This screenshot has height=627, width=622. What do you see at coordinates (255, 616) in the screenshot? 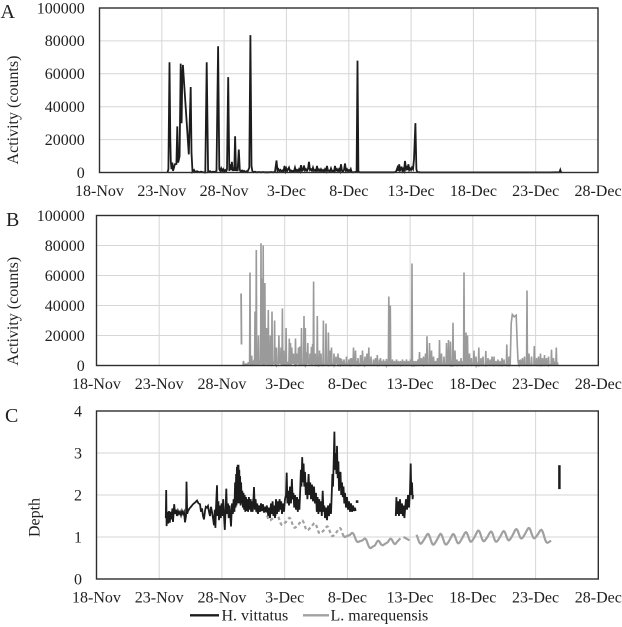
I see `svg-text: H. vittatus` at bounding box center [255, 616].